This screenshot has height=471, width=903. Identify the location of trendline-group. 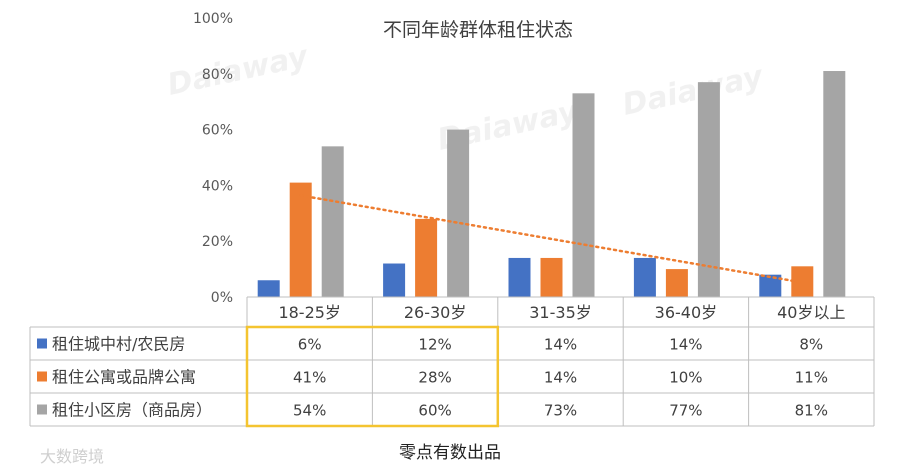
(551, 239).